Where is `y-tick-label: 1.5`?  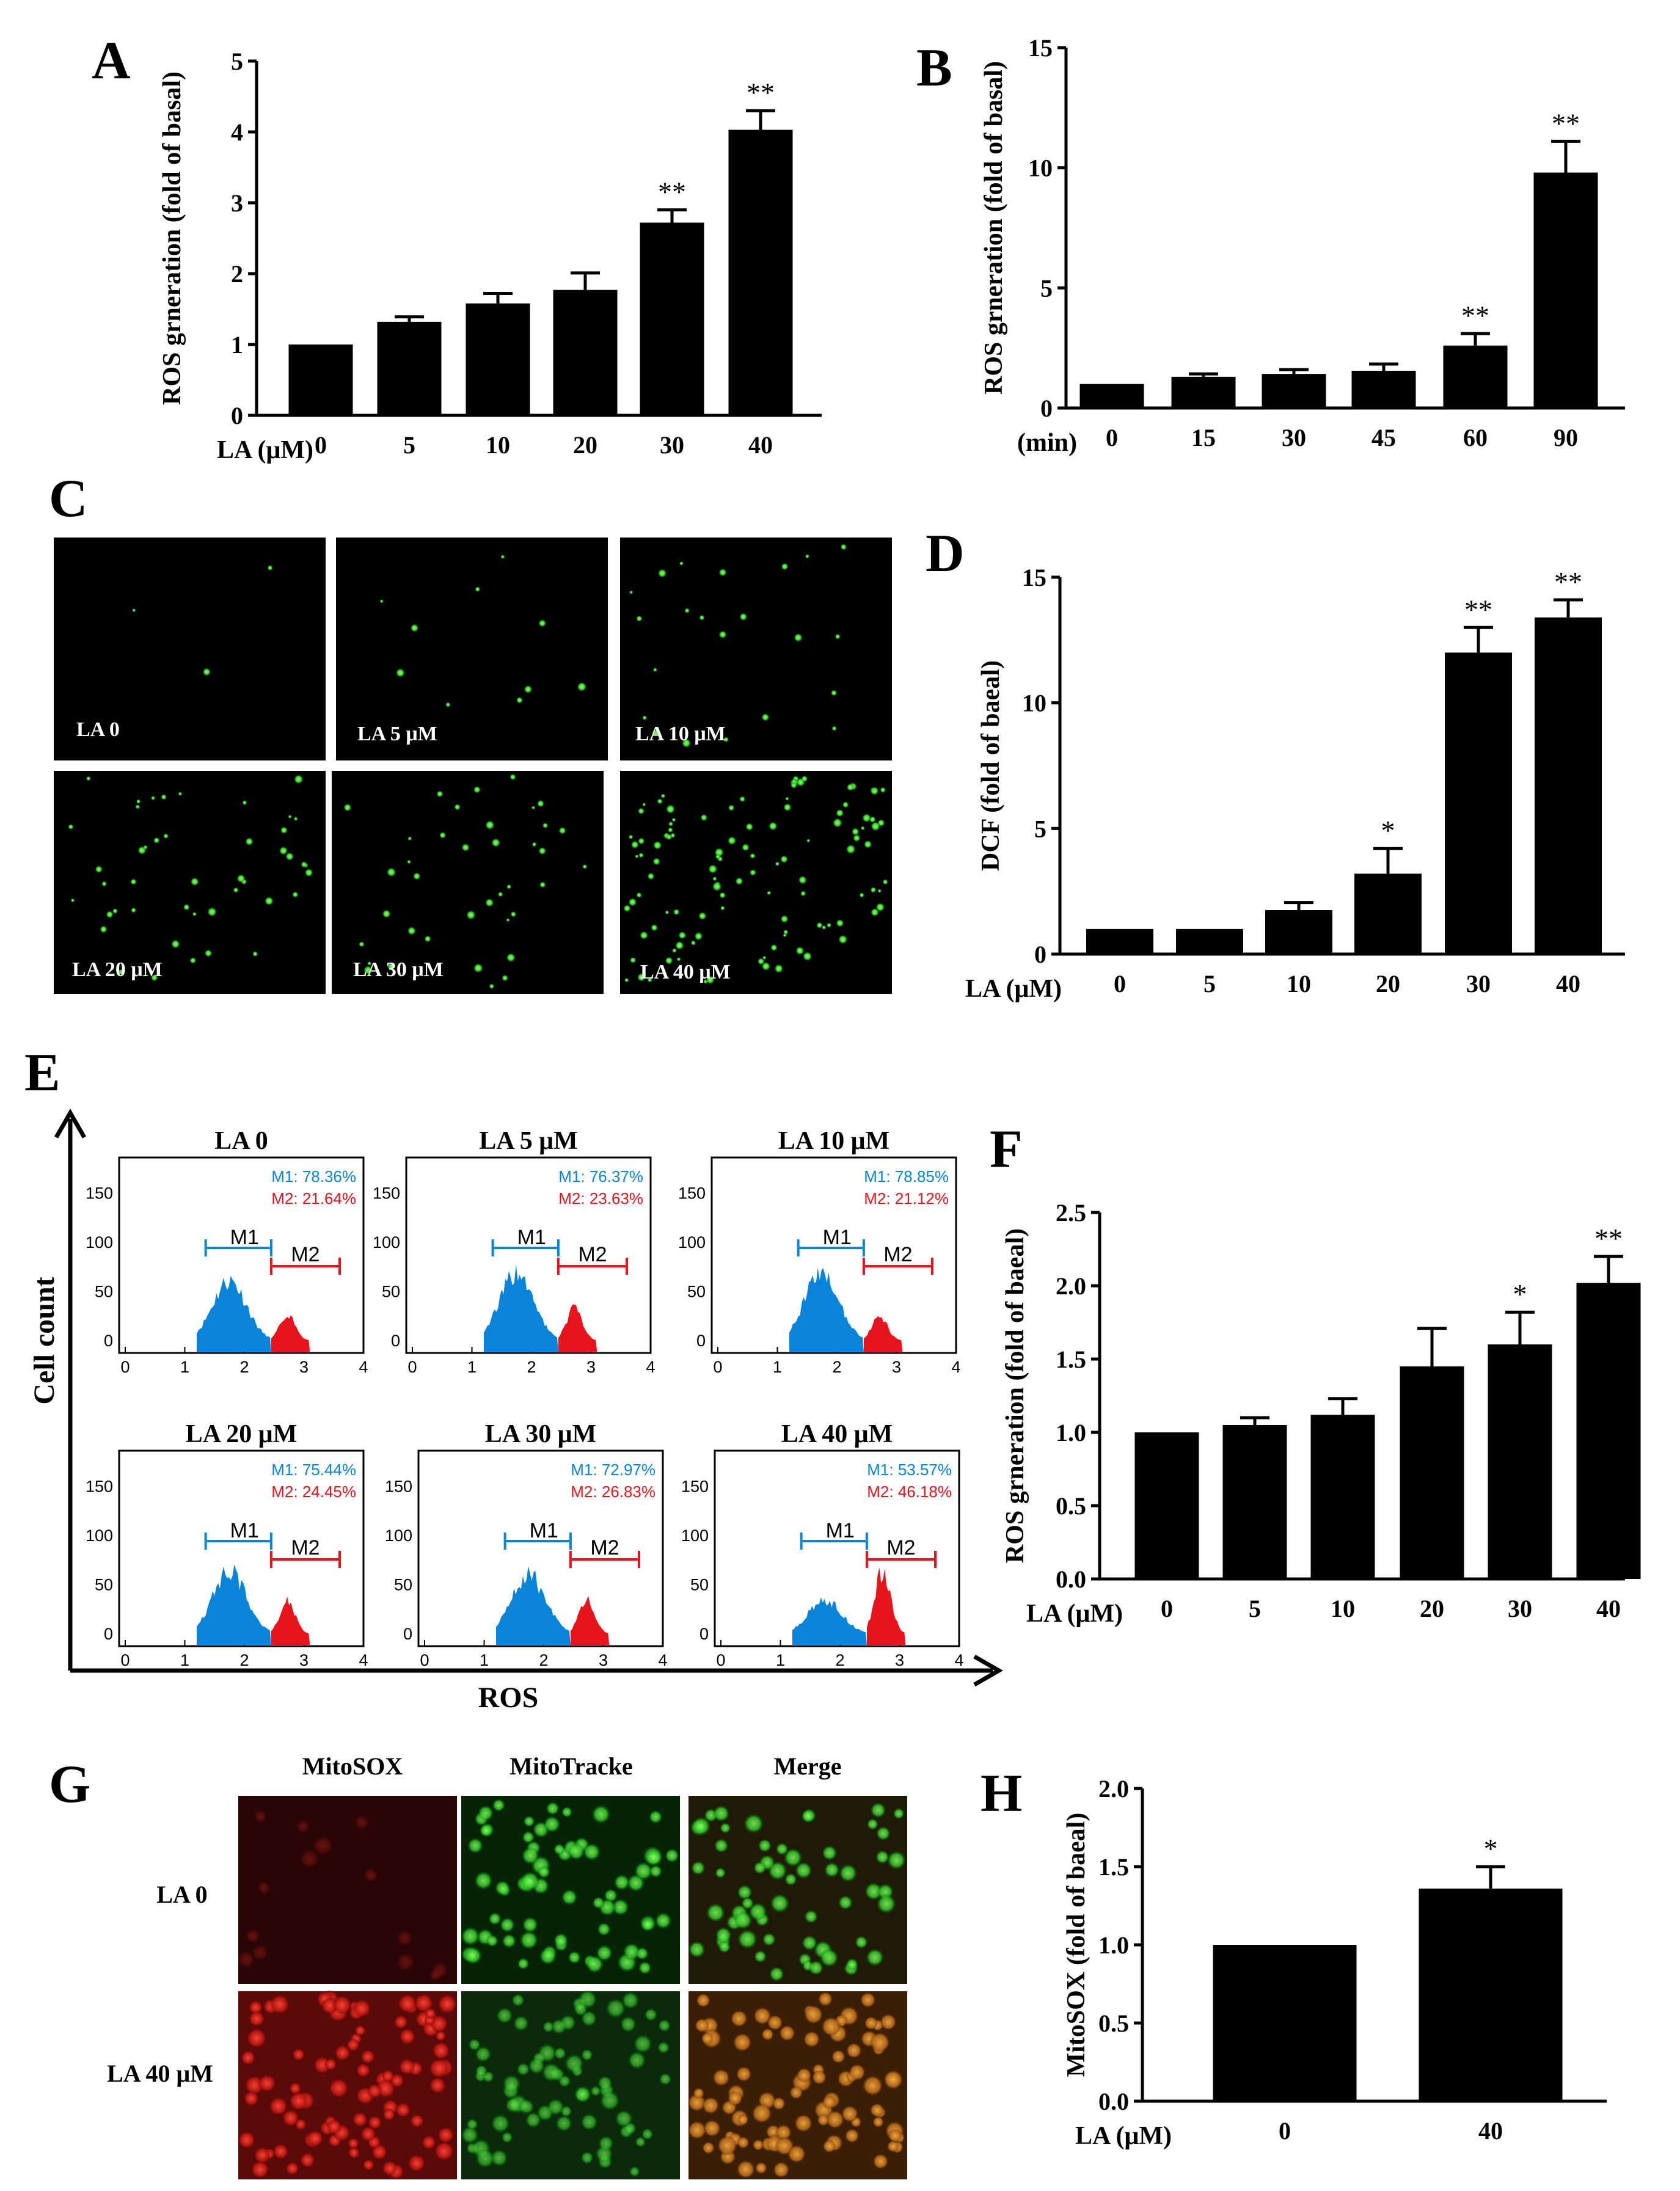 y-tick-label: 1.5 is located at coordinates (1113, 1867).